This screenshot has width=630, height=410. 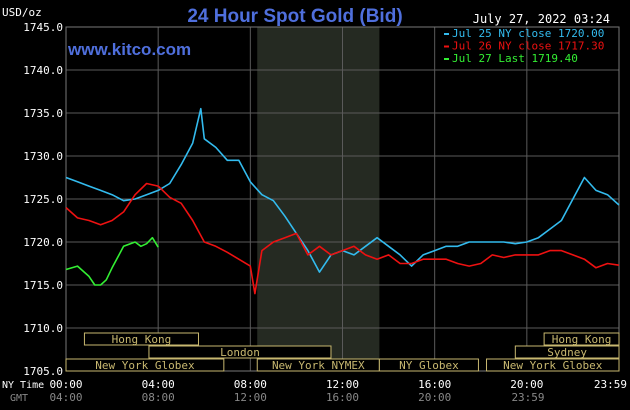 What do you see at coordinates (65, 384) in the screenshot?
I see `x-tick-label-ny: 00:00` at bounding box center [65, 384].